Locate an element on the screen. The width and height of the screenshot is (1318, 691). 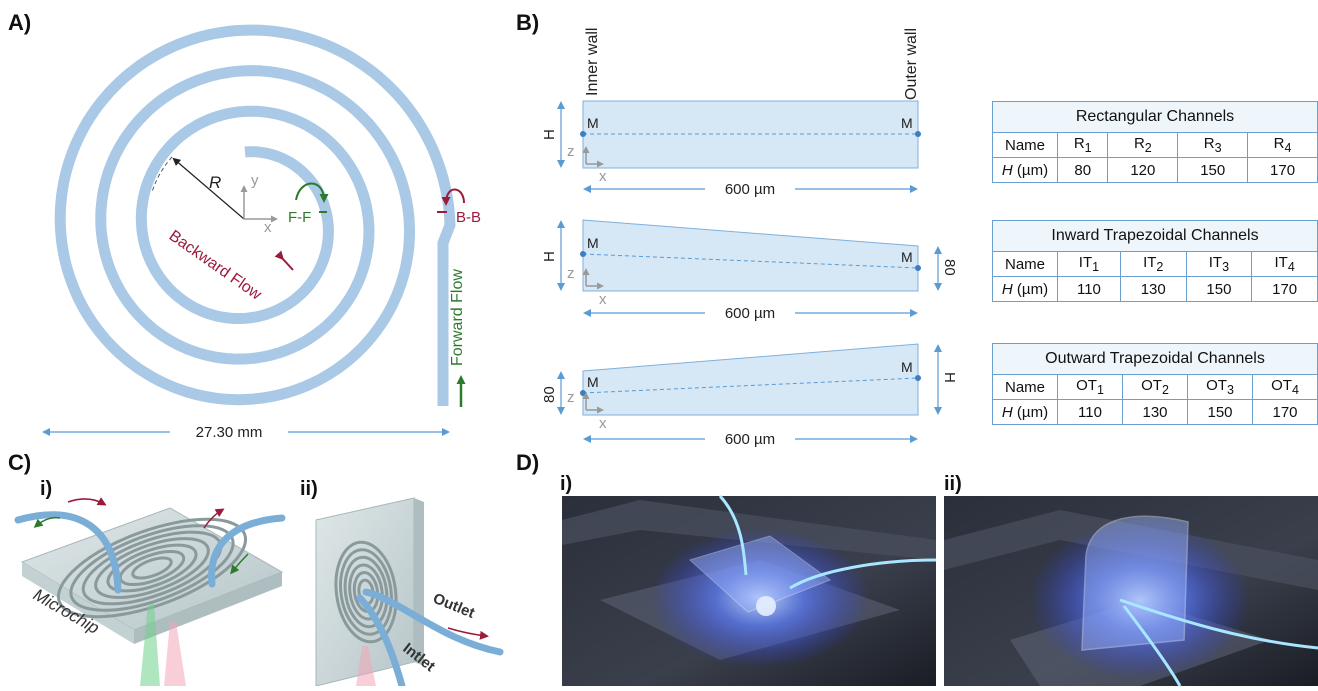
outward-x-label: x is located at coordinates (603, 423).